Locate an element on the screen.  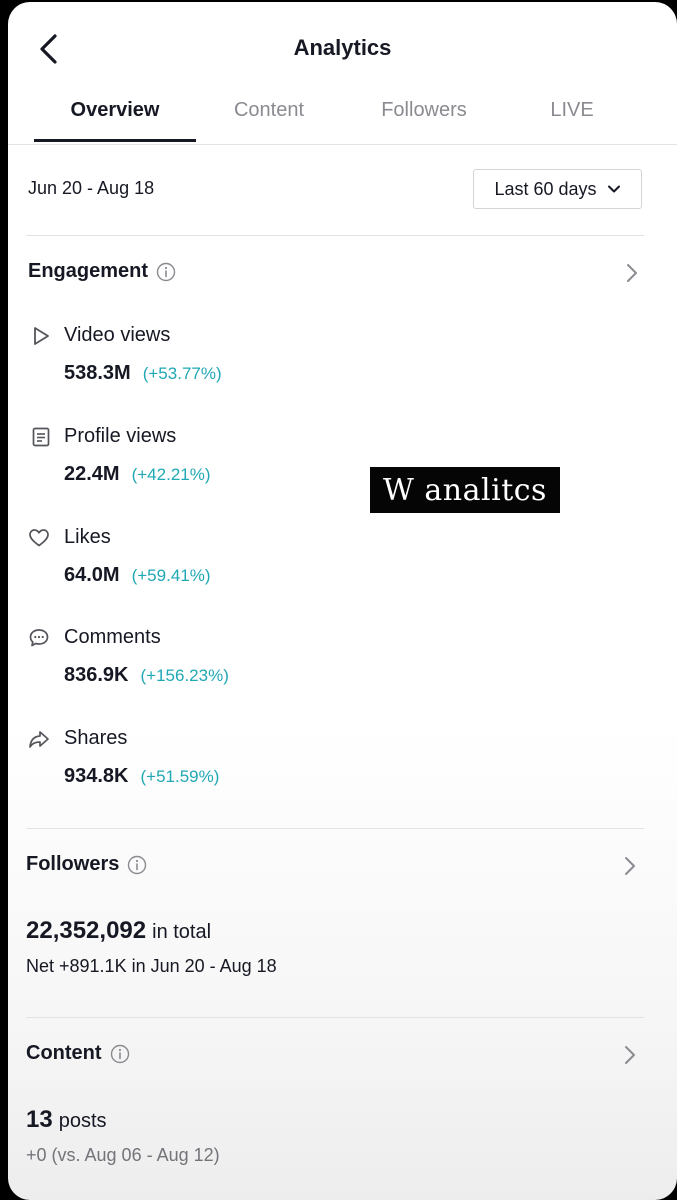
content-posts-unit: posts is located at coordinates (82, 1121).